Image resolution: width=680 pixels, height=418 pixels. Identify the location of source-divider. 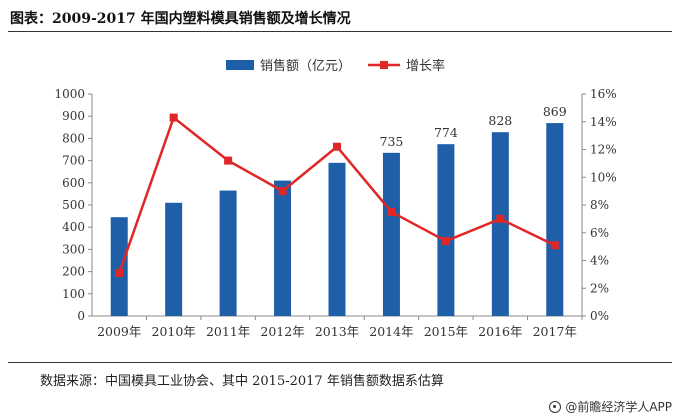
(340, 362).